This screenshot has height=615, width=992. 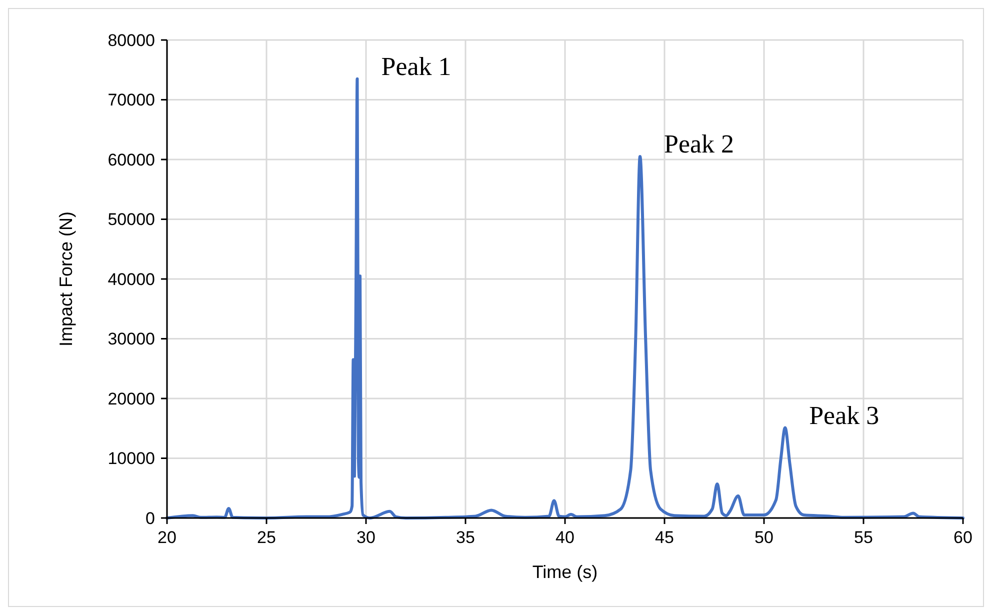 I want to click on y-tick-label: 40000, so click(x=131, y=279).